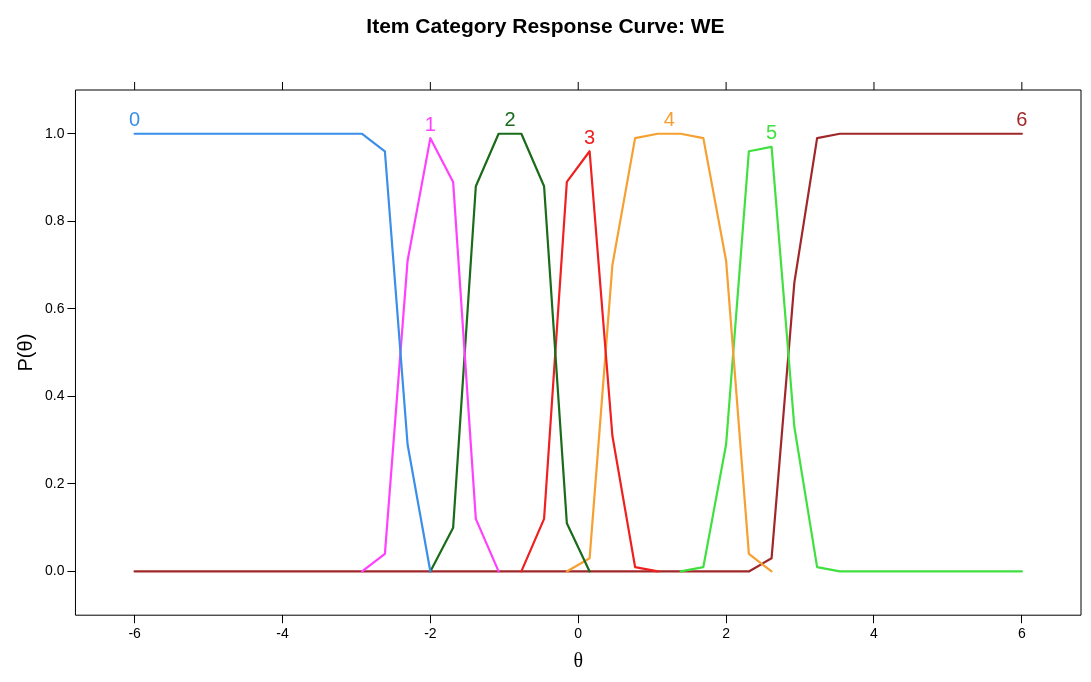  I want to click on x-tick-label: -6, so click(135, 633).